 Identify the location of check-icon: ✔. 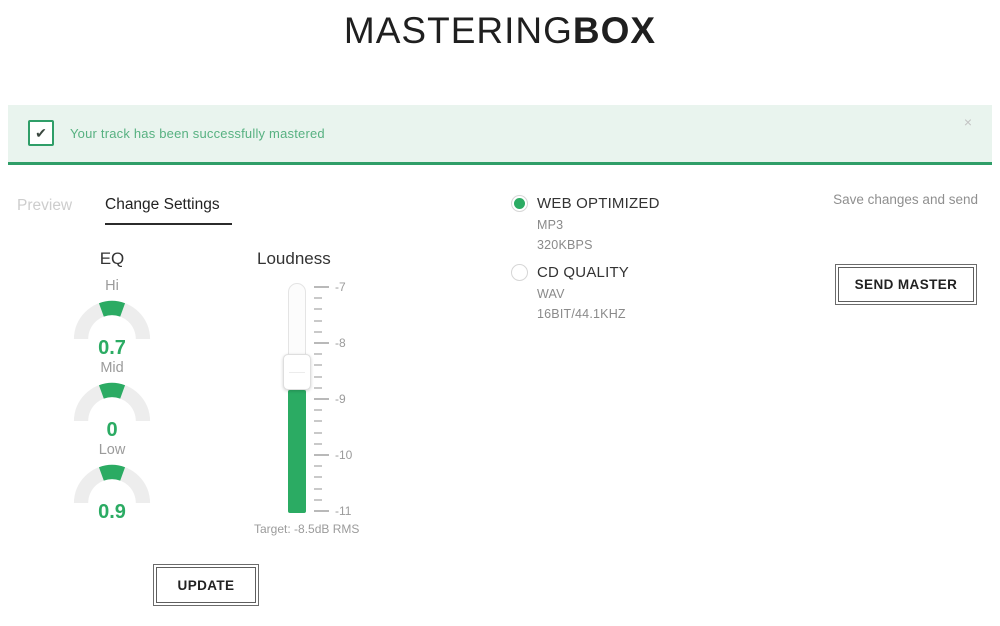
(41, 132).